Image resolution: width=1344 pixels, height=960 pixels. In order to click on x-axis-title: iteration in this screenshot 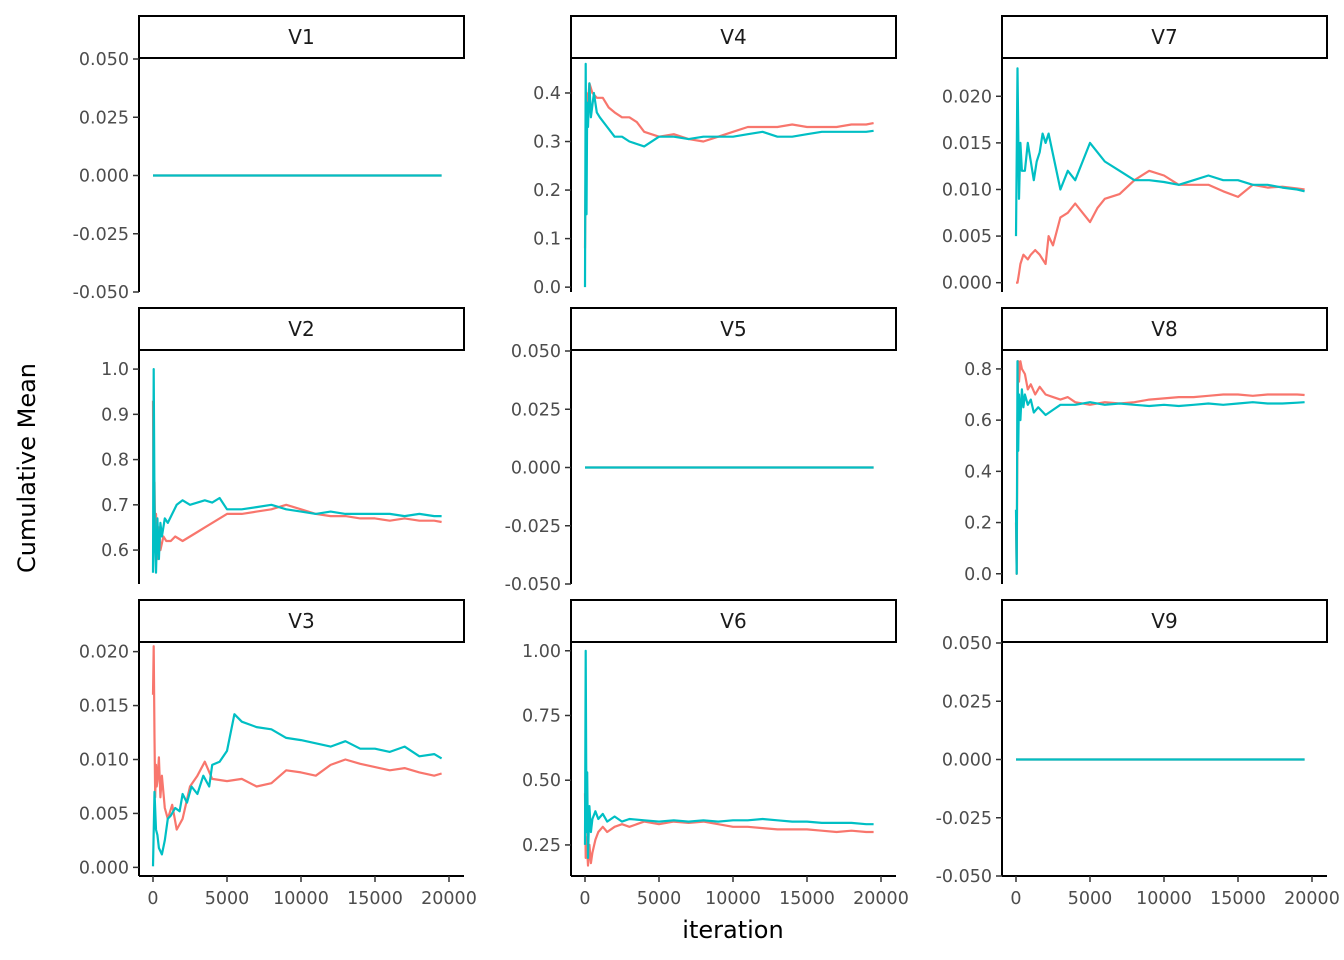, I will do `click(732, 930)`.